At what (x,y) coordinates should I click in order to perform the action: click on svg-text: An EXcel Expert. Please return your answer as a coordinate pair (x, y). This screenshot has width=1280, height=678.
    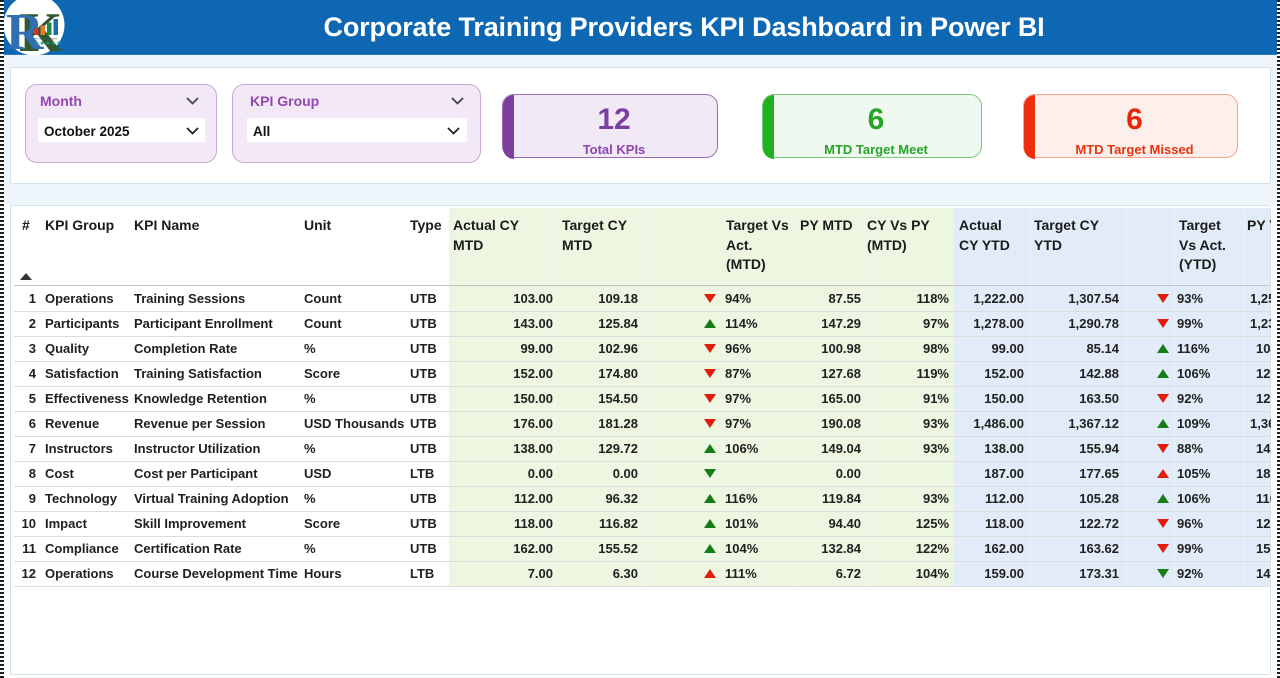
    Looking at the image, I should click on (46, 39).